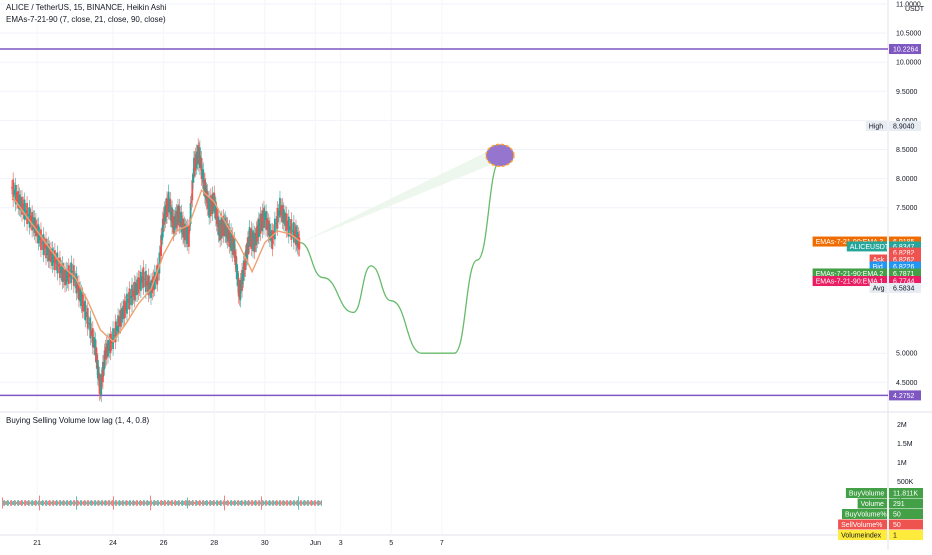 The width and height of the screenshot is (932, 555). Describe the element at coordinates (905, 273) in the screenshot. I see `price-label-box` at that location.